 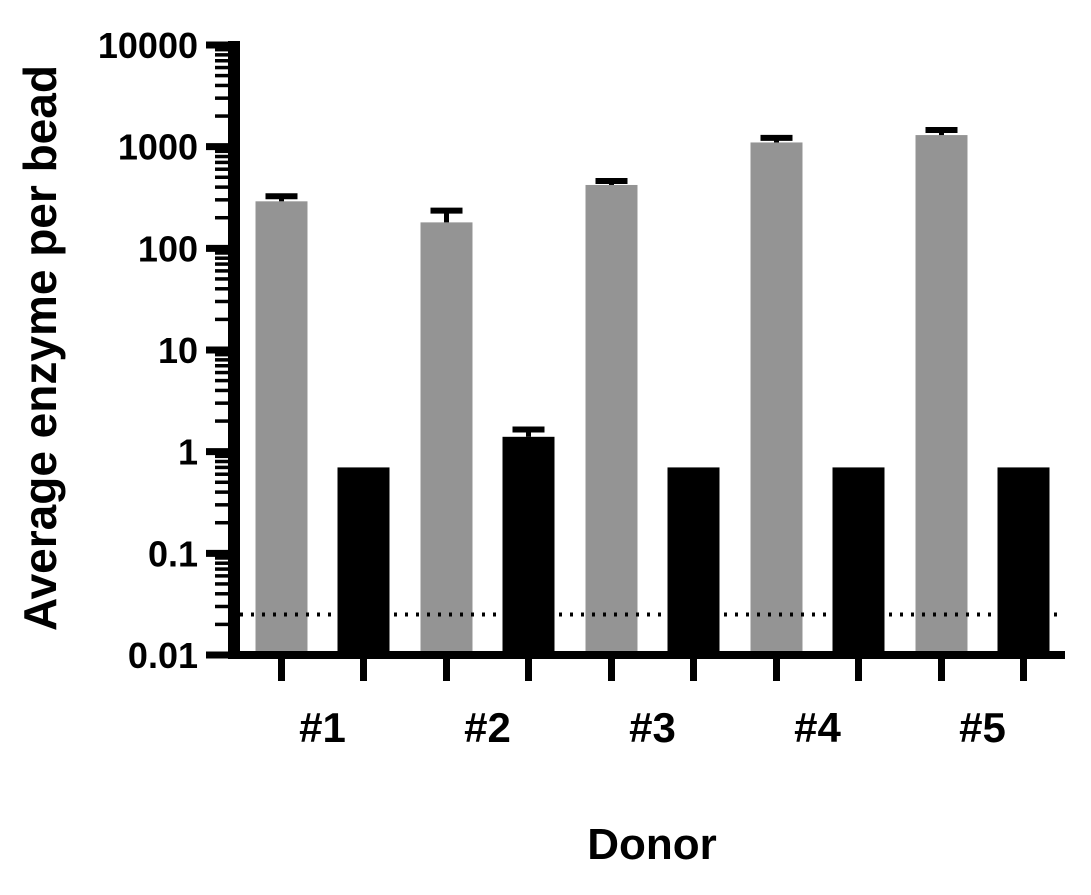 What do you see at coordinates (173, 553) in the screenshot?
I see `y-tick-label: 0.1` at bounding box center [173, 553].